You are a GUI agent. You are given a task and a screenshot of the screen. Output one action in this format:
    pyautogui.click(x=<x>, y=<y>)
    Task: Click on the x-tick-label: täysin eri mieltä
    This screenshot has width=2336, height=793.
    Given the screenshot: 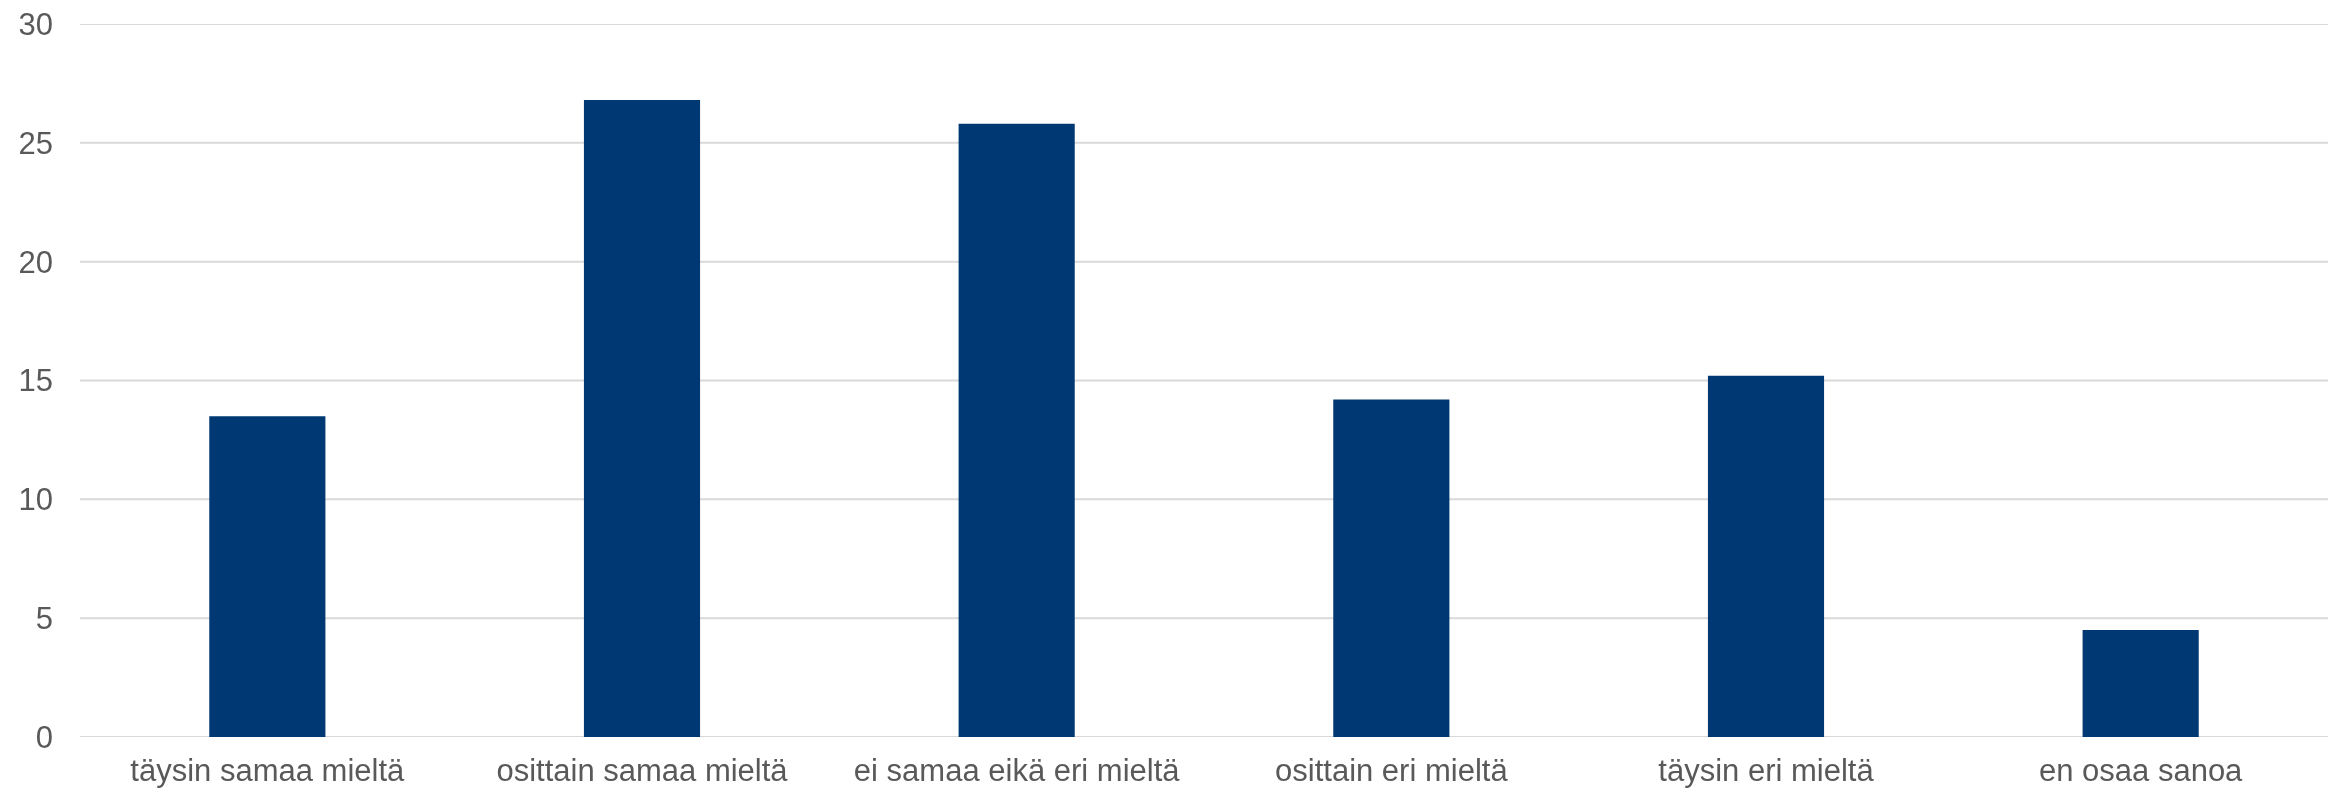 What is the action you would take?
    pyautogui.click(x=1766, y=770)
    